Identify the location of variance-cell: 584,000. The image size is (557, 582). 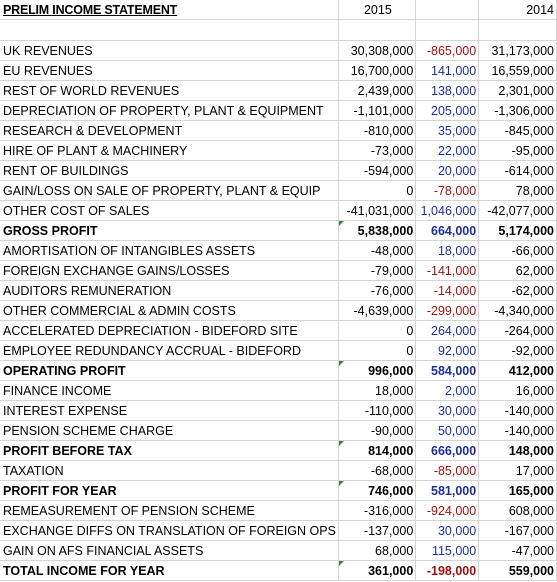
(447, 370).